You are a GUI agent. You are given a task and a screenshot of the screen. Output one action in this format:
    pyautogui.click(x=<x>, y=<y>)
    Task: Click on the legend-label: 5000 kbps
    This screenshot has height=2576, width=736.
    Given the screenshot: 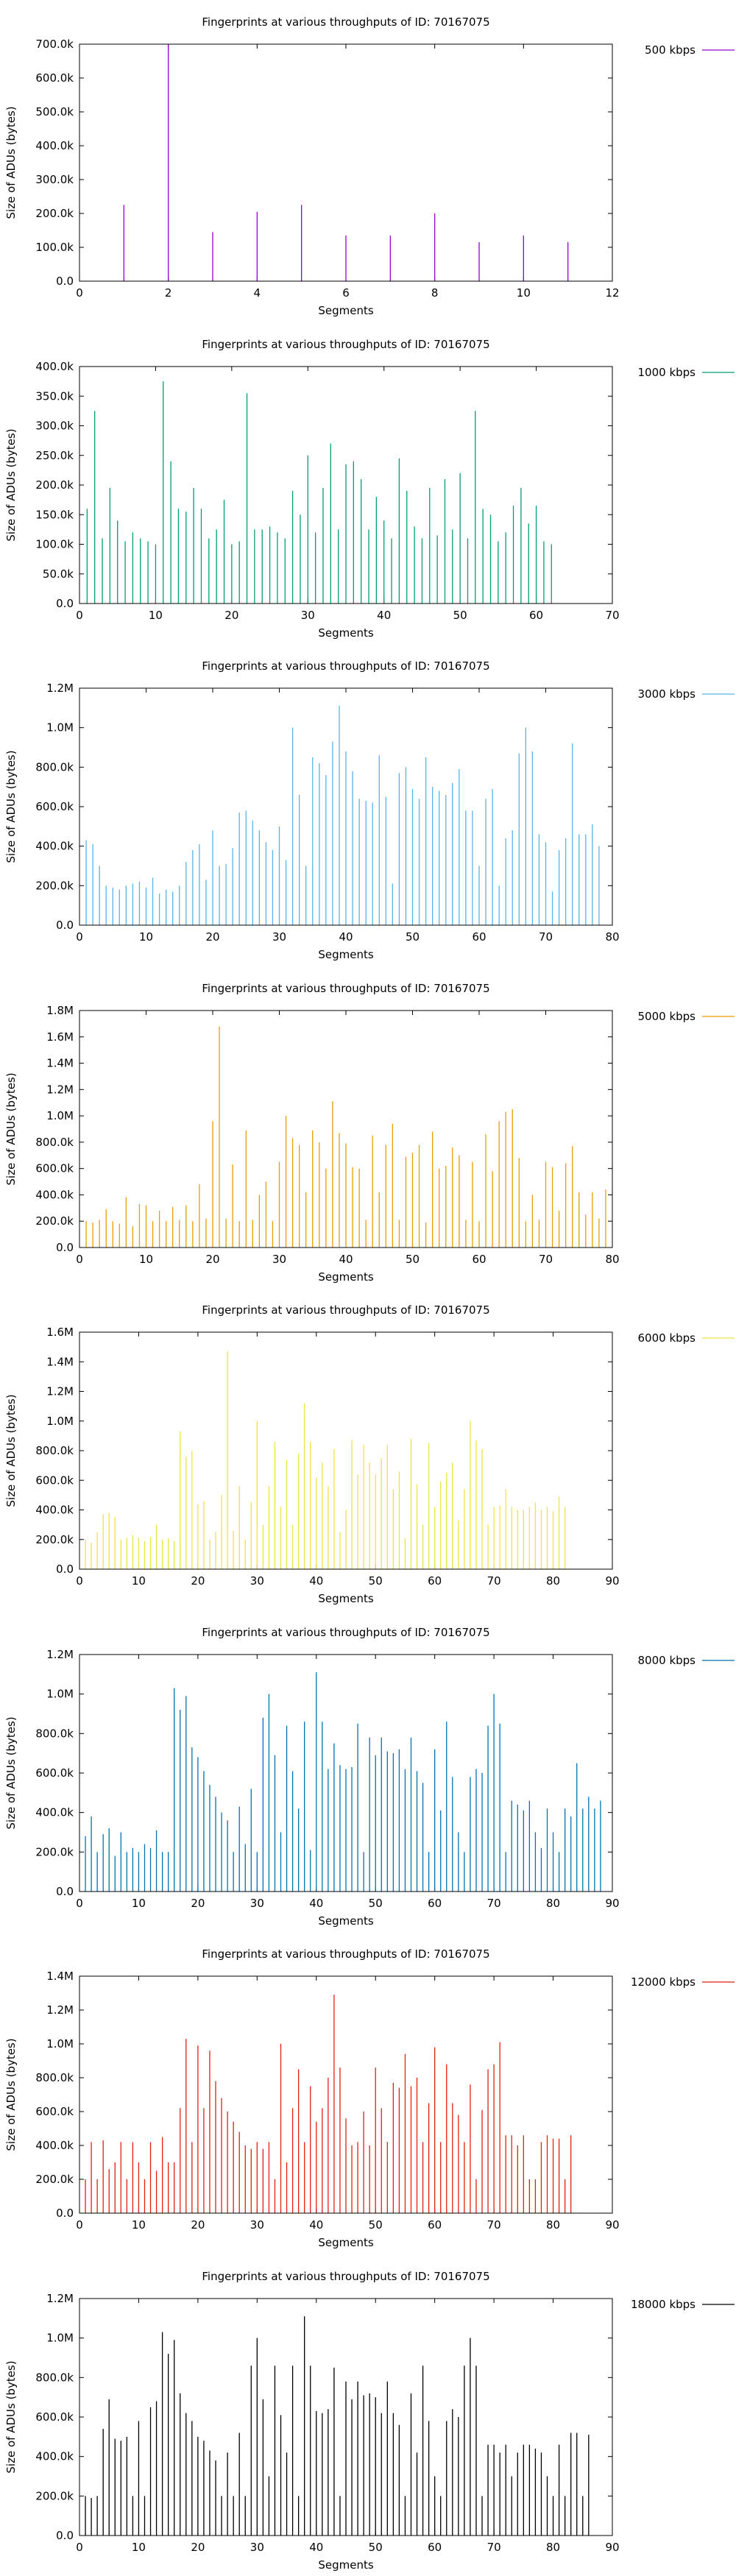 What is the action you would take?
    pyautogui.click(x=667, y=1017)
    